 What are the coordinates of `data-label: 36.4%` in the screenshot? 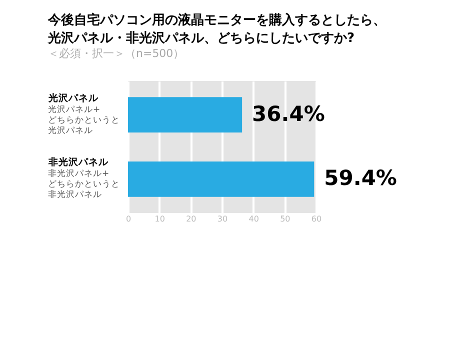 It's located at (288, 114).